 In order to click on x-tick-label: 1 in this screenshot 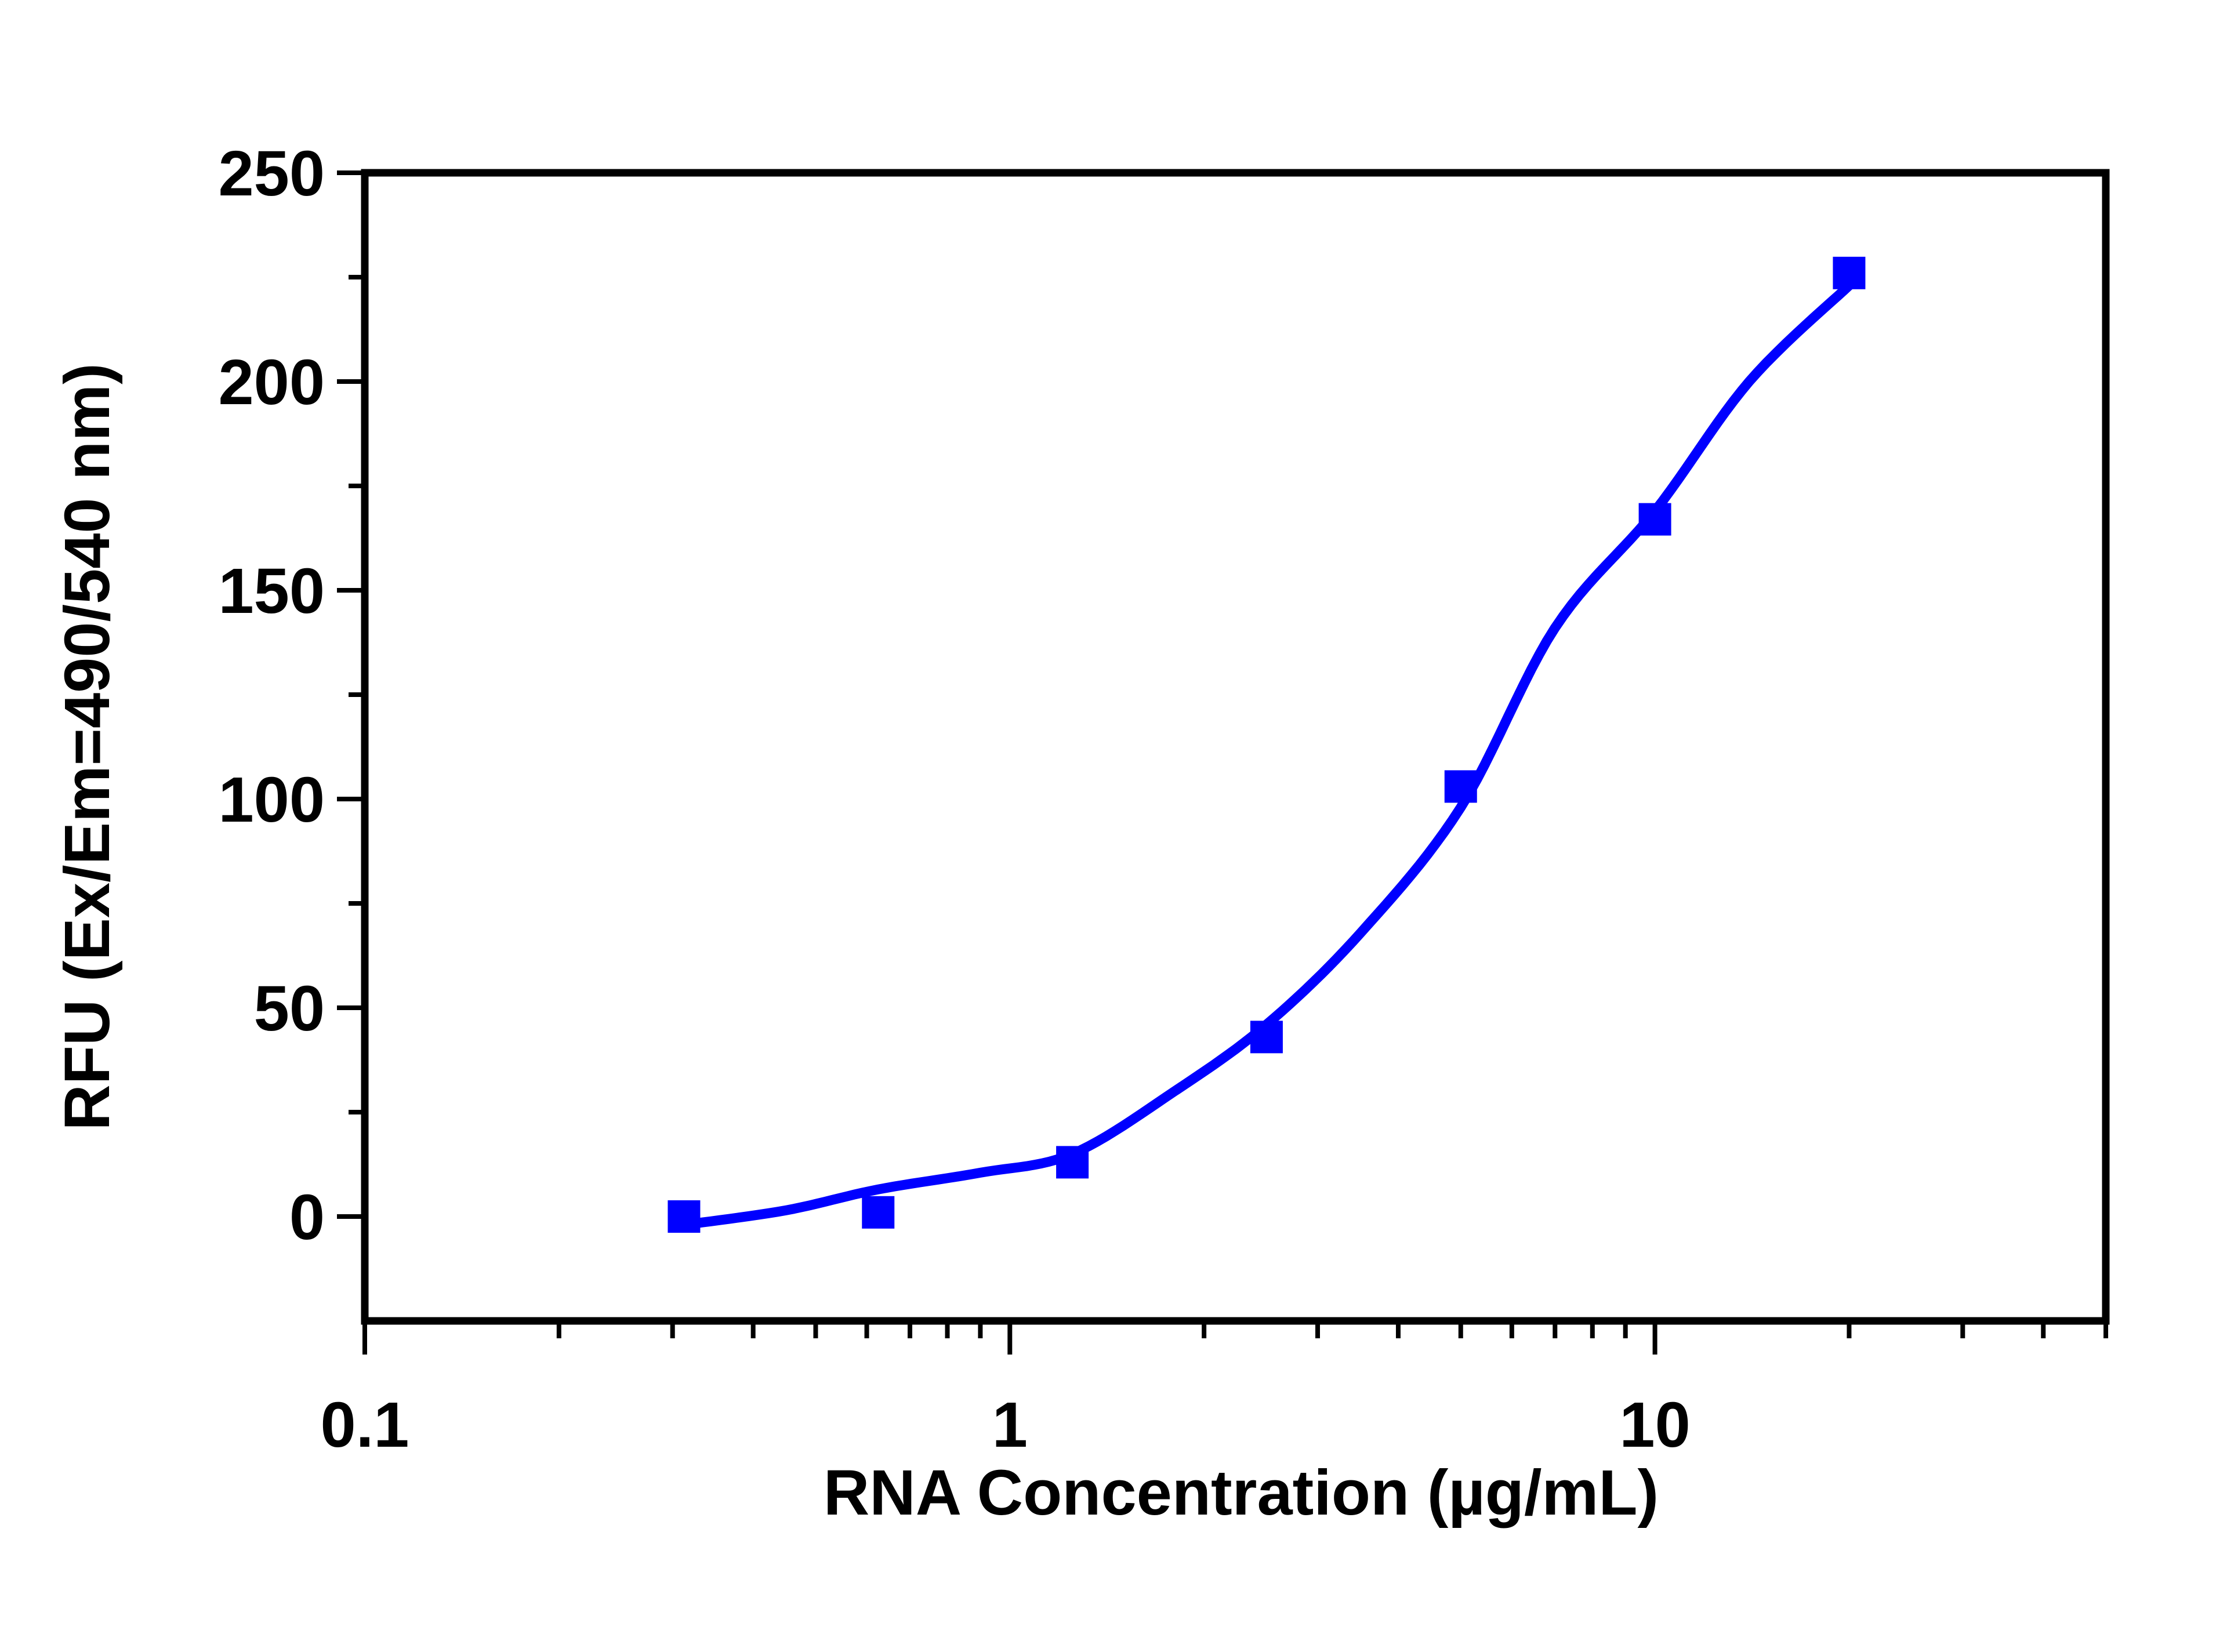, I will do `click(1010, 1425)`.